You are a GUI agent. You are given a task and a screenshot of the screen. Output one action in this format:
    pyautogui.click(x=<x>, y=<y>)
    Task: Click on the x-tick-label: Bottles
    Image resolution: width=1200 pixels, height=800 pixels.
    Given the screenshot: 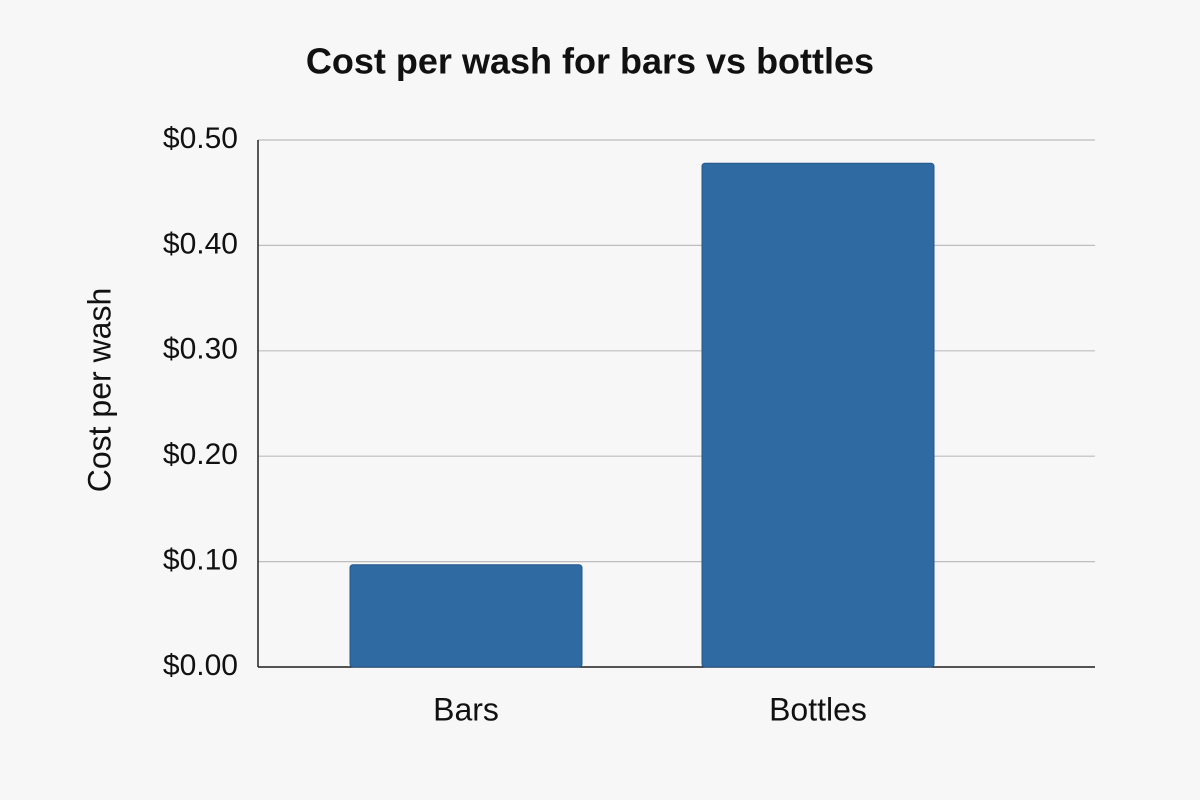 What is the action you would take?
    pyautogui.click(x=818, y=709)
    